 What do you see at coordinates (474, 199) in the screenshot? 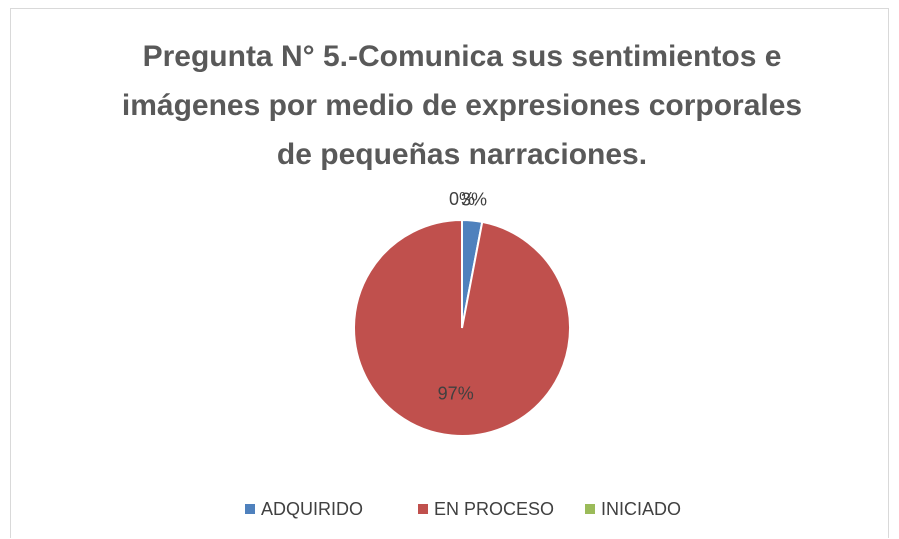
I see `data-label: 3%` at bounding box center [474, 199].